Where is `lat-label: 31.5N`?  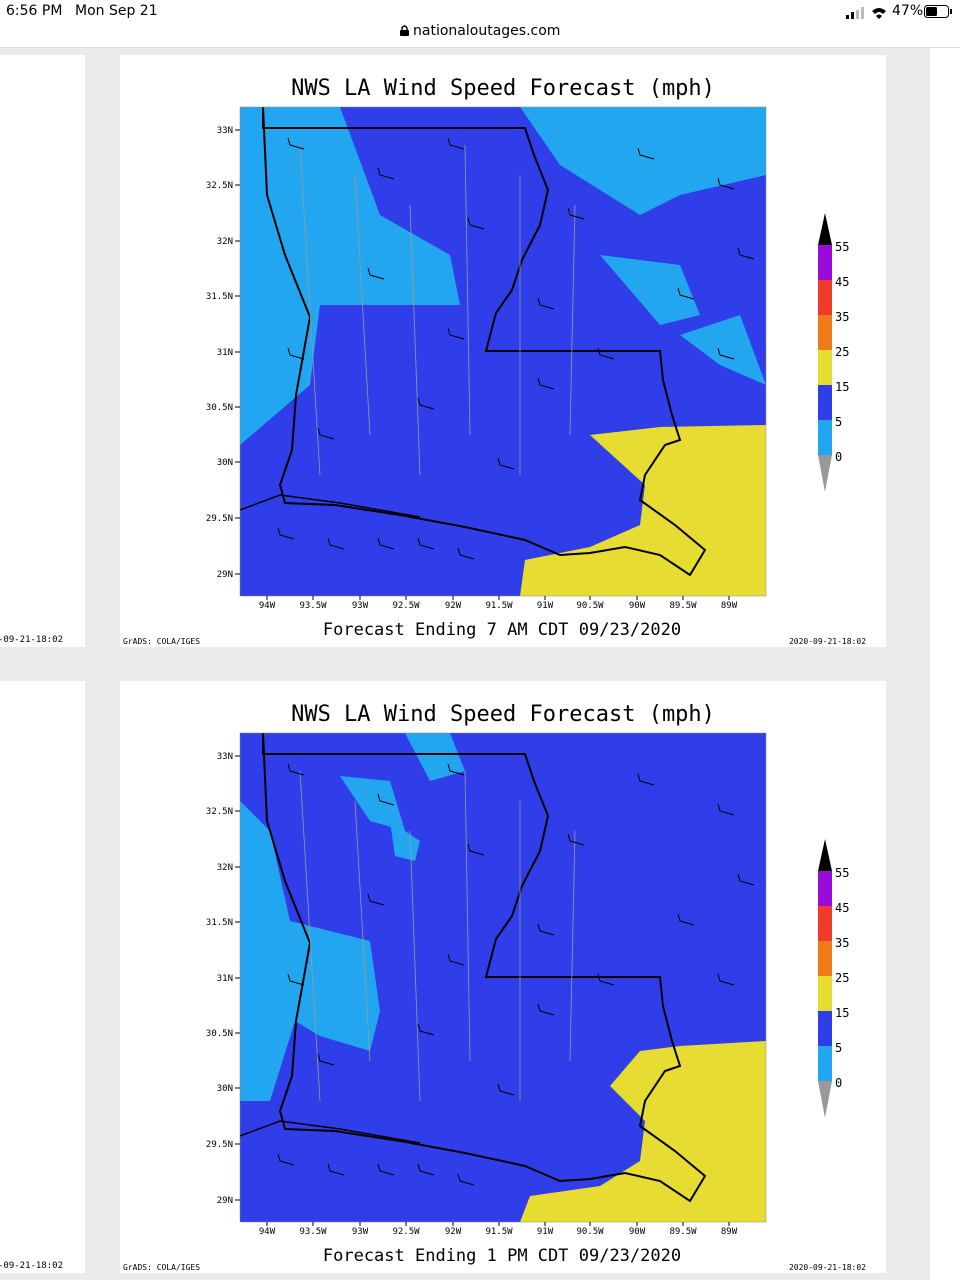
lat-label: 31.5N is located at coordinates (219, 297).